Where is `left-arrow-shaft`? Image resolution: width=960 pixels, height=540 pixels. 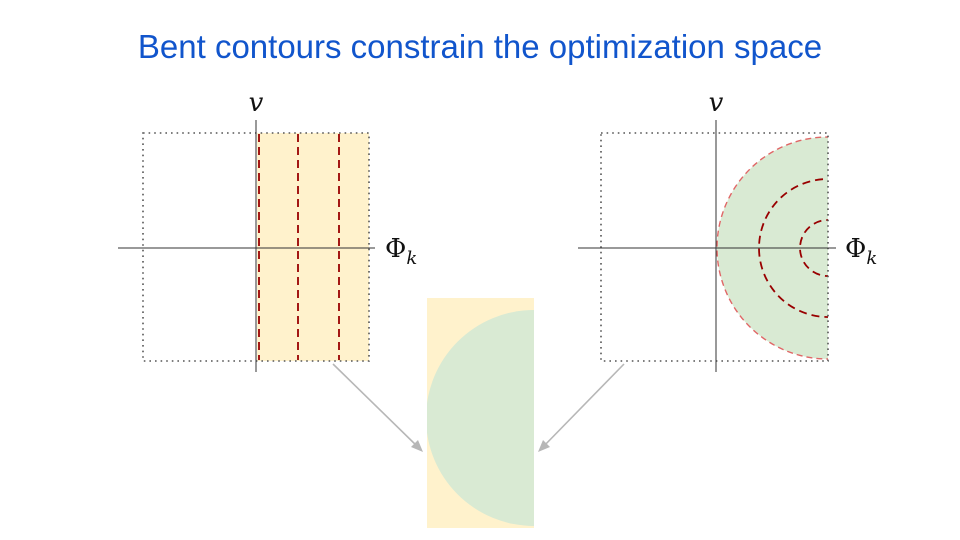
left-arrow-shaft is located at coordinates (376, 406).